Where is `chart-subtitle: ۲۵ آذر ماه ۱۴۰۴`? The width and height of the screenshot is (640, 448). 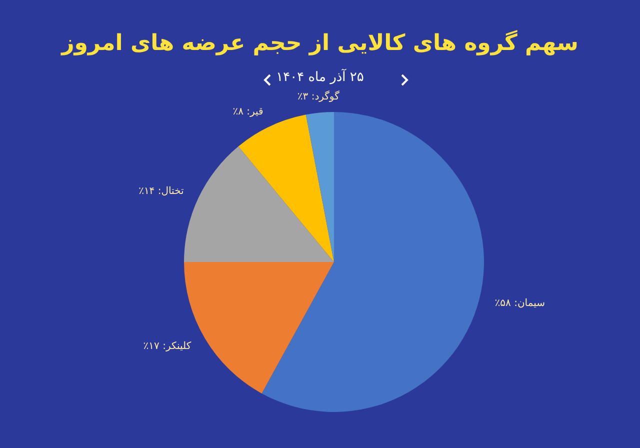 chart-subtitle: ۲۵ آذر ماه ۱۴۰۴ is located at coordinates (320, 76).